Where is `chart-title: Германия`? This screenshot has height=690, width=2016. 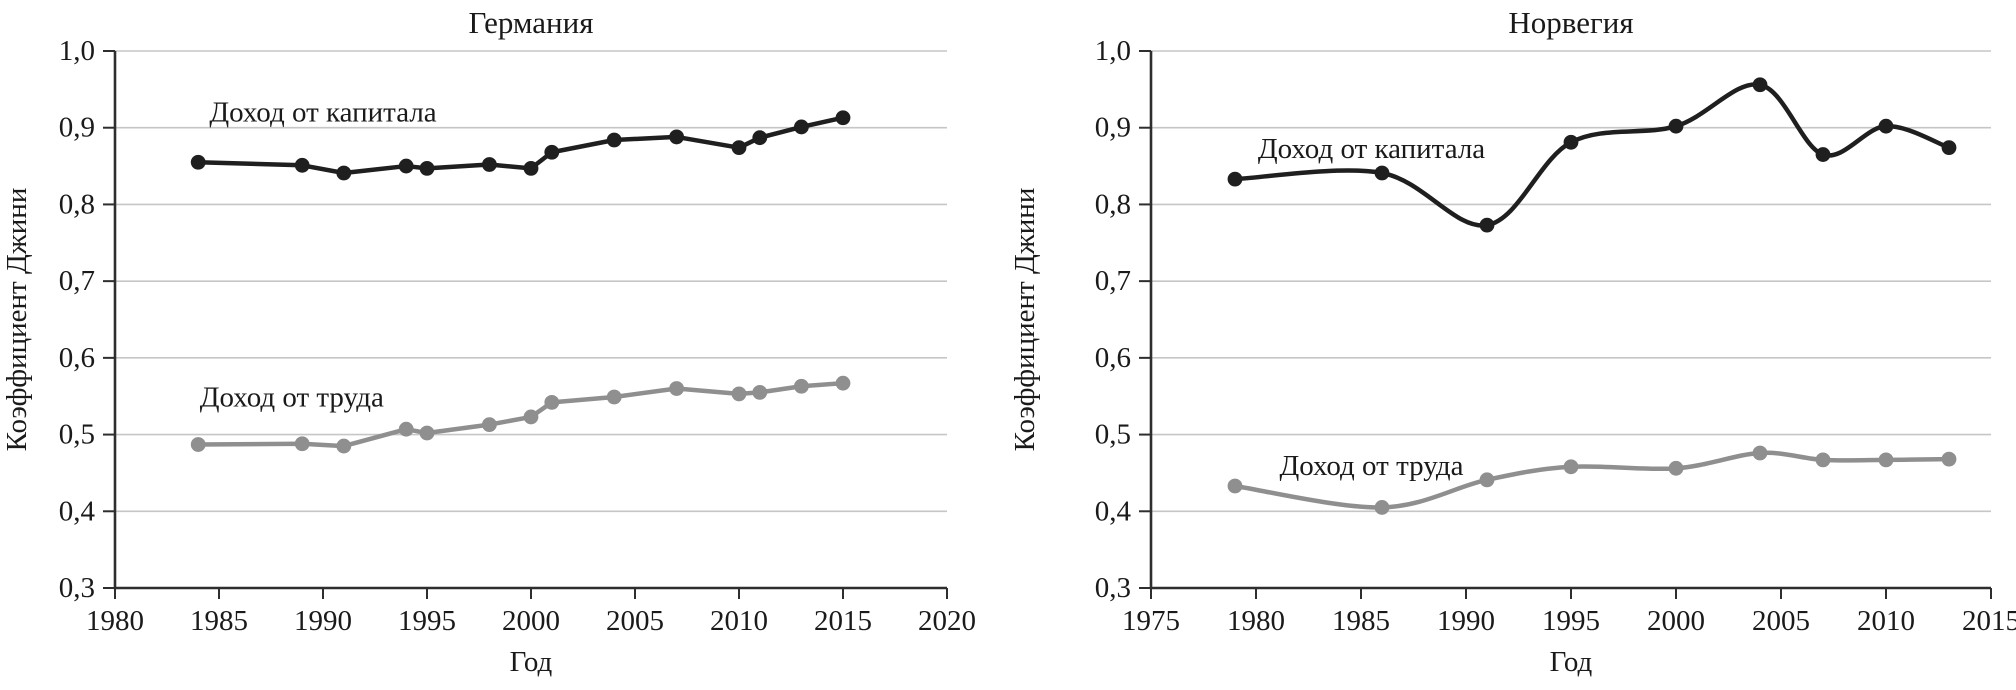
chart-title: Германия is located at coordinates (531, 22).